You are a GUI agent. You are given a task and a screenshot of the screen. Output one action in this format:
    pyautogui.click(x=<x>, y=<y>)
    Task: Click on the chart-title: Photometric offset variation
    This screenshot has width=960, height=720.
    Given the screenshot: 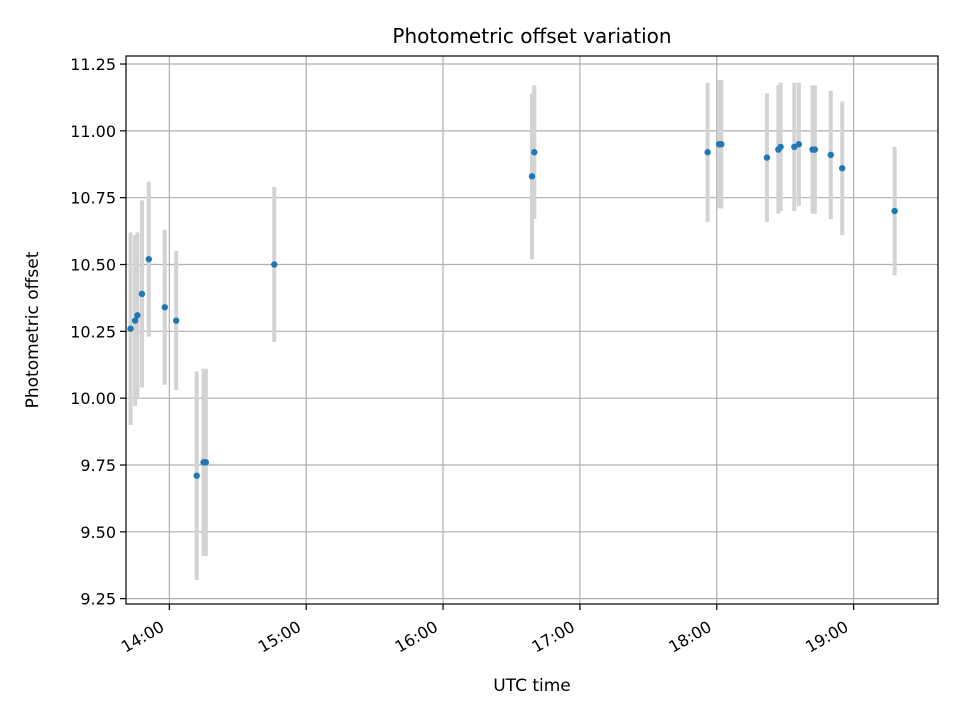 What is the action you would take?
    pyautogui.click(x=531, y=36)
    